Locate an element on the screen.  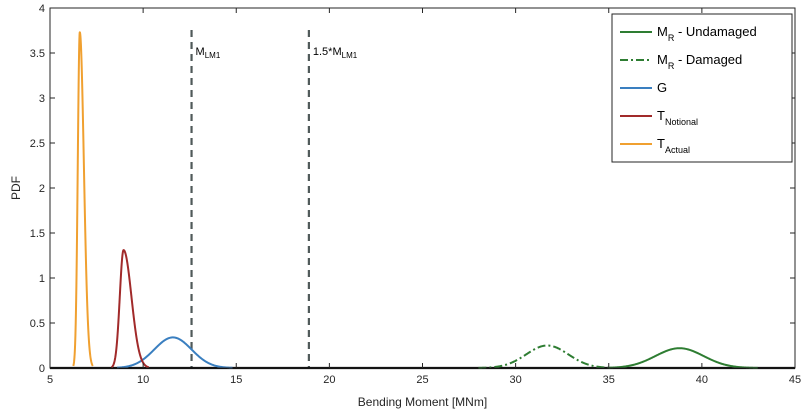
legend-label-2: MR - Damaged is located at coordinates (699, 61).